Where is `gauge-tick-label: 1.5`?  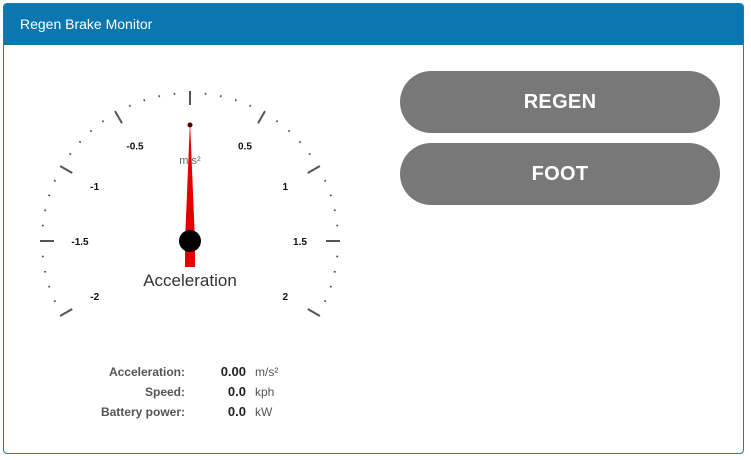
gauge-tick-label: 1.5 is located at coordinates (300, 242).